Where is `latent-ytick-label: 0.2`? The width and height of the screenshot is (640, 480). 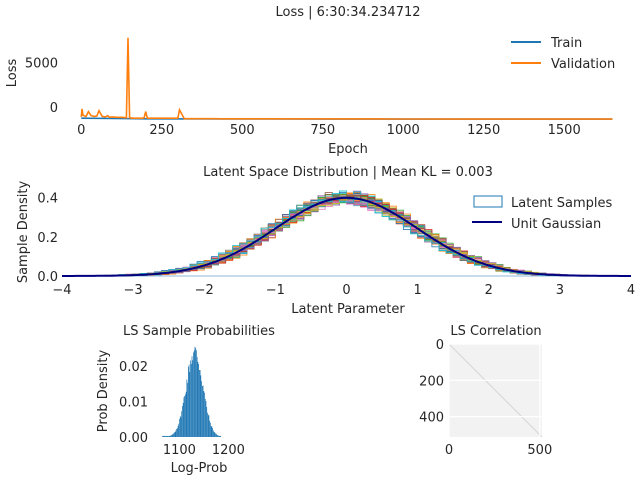 latent-ytick-label: 0.2 is located at coordinates (47, 238).